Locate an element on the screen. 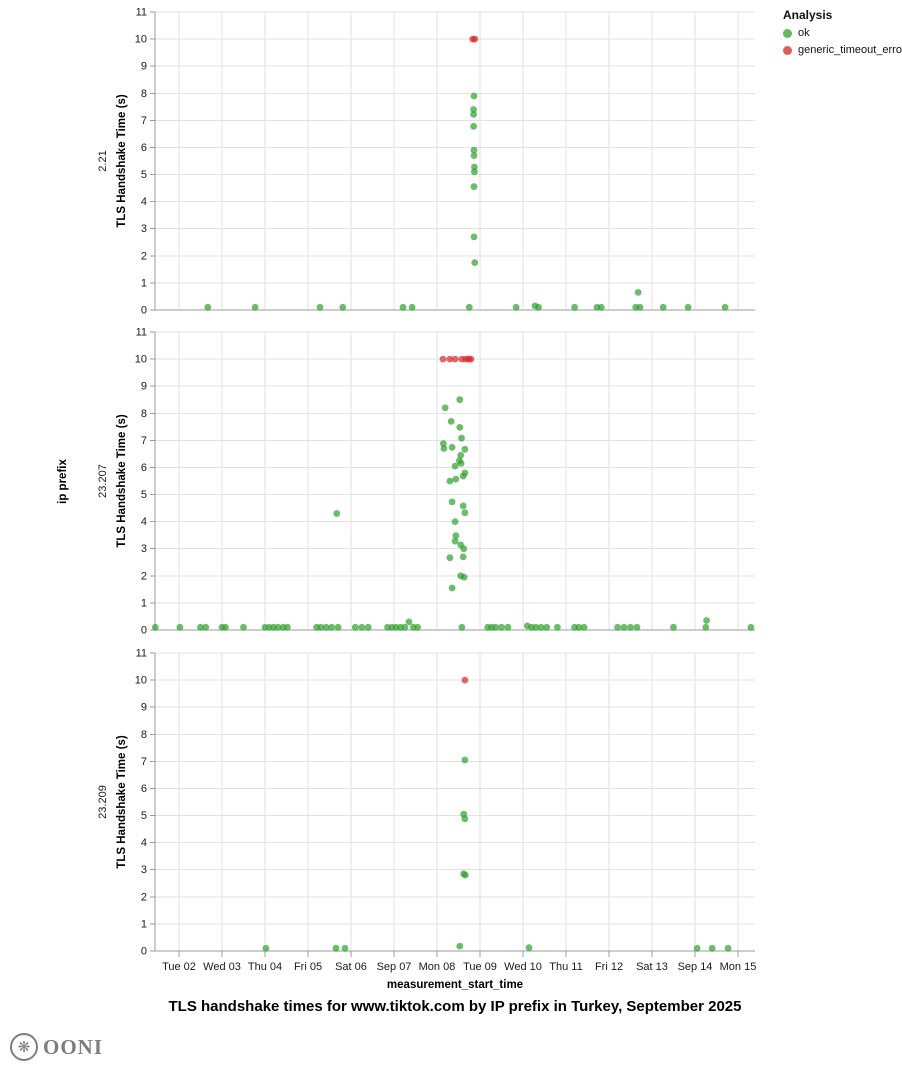  ok-swatch-icon is located at coordinates (787, 33).